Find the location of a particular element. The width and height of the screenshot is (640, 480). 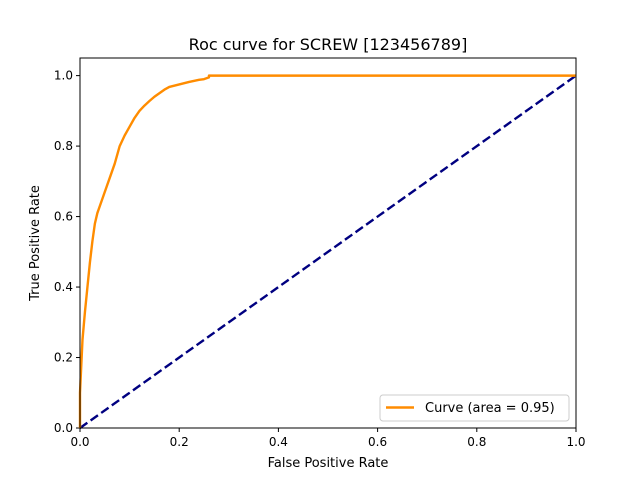

y-tick-label: 1.0 is located at coordinates (63, 76).